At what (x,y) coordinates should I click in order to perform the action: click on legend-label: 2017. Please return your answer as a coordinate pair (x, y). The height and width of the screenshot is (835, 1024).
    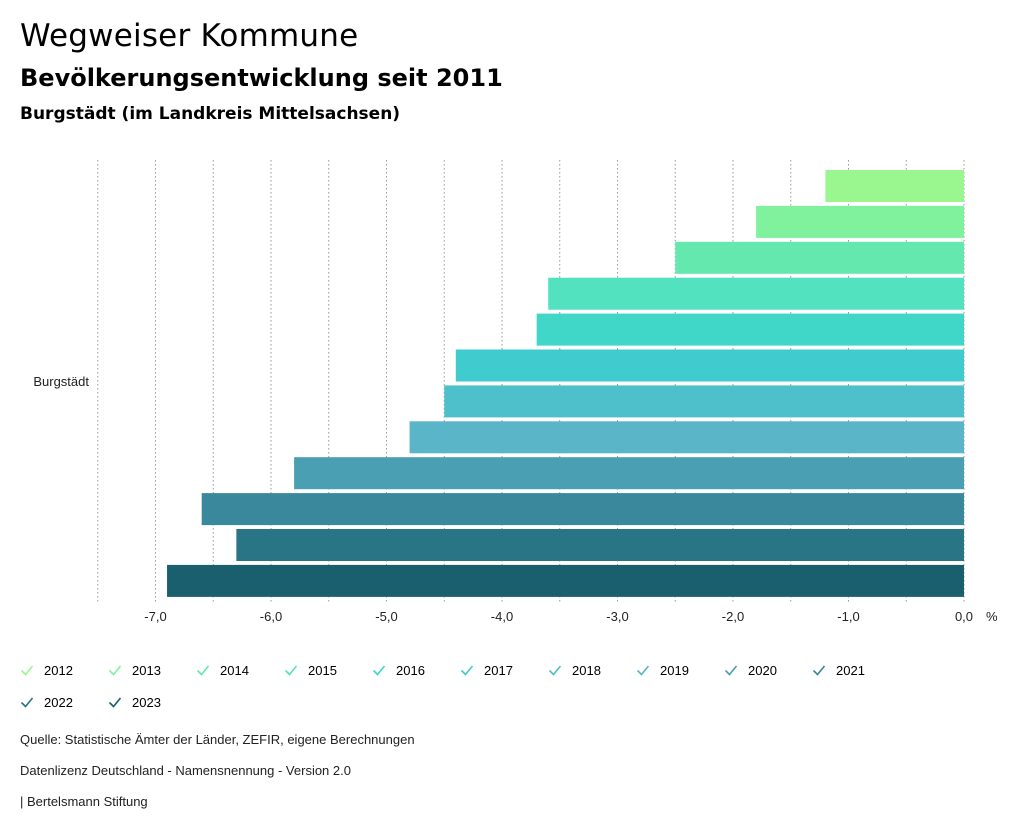
    Looking at the image, I should click on (498, 670).